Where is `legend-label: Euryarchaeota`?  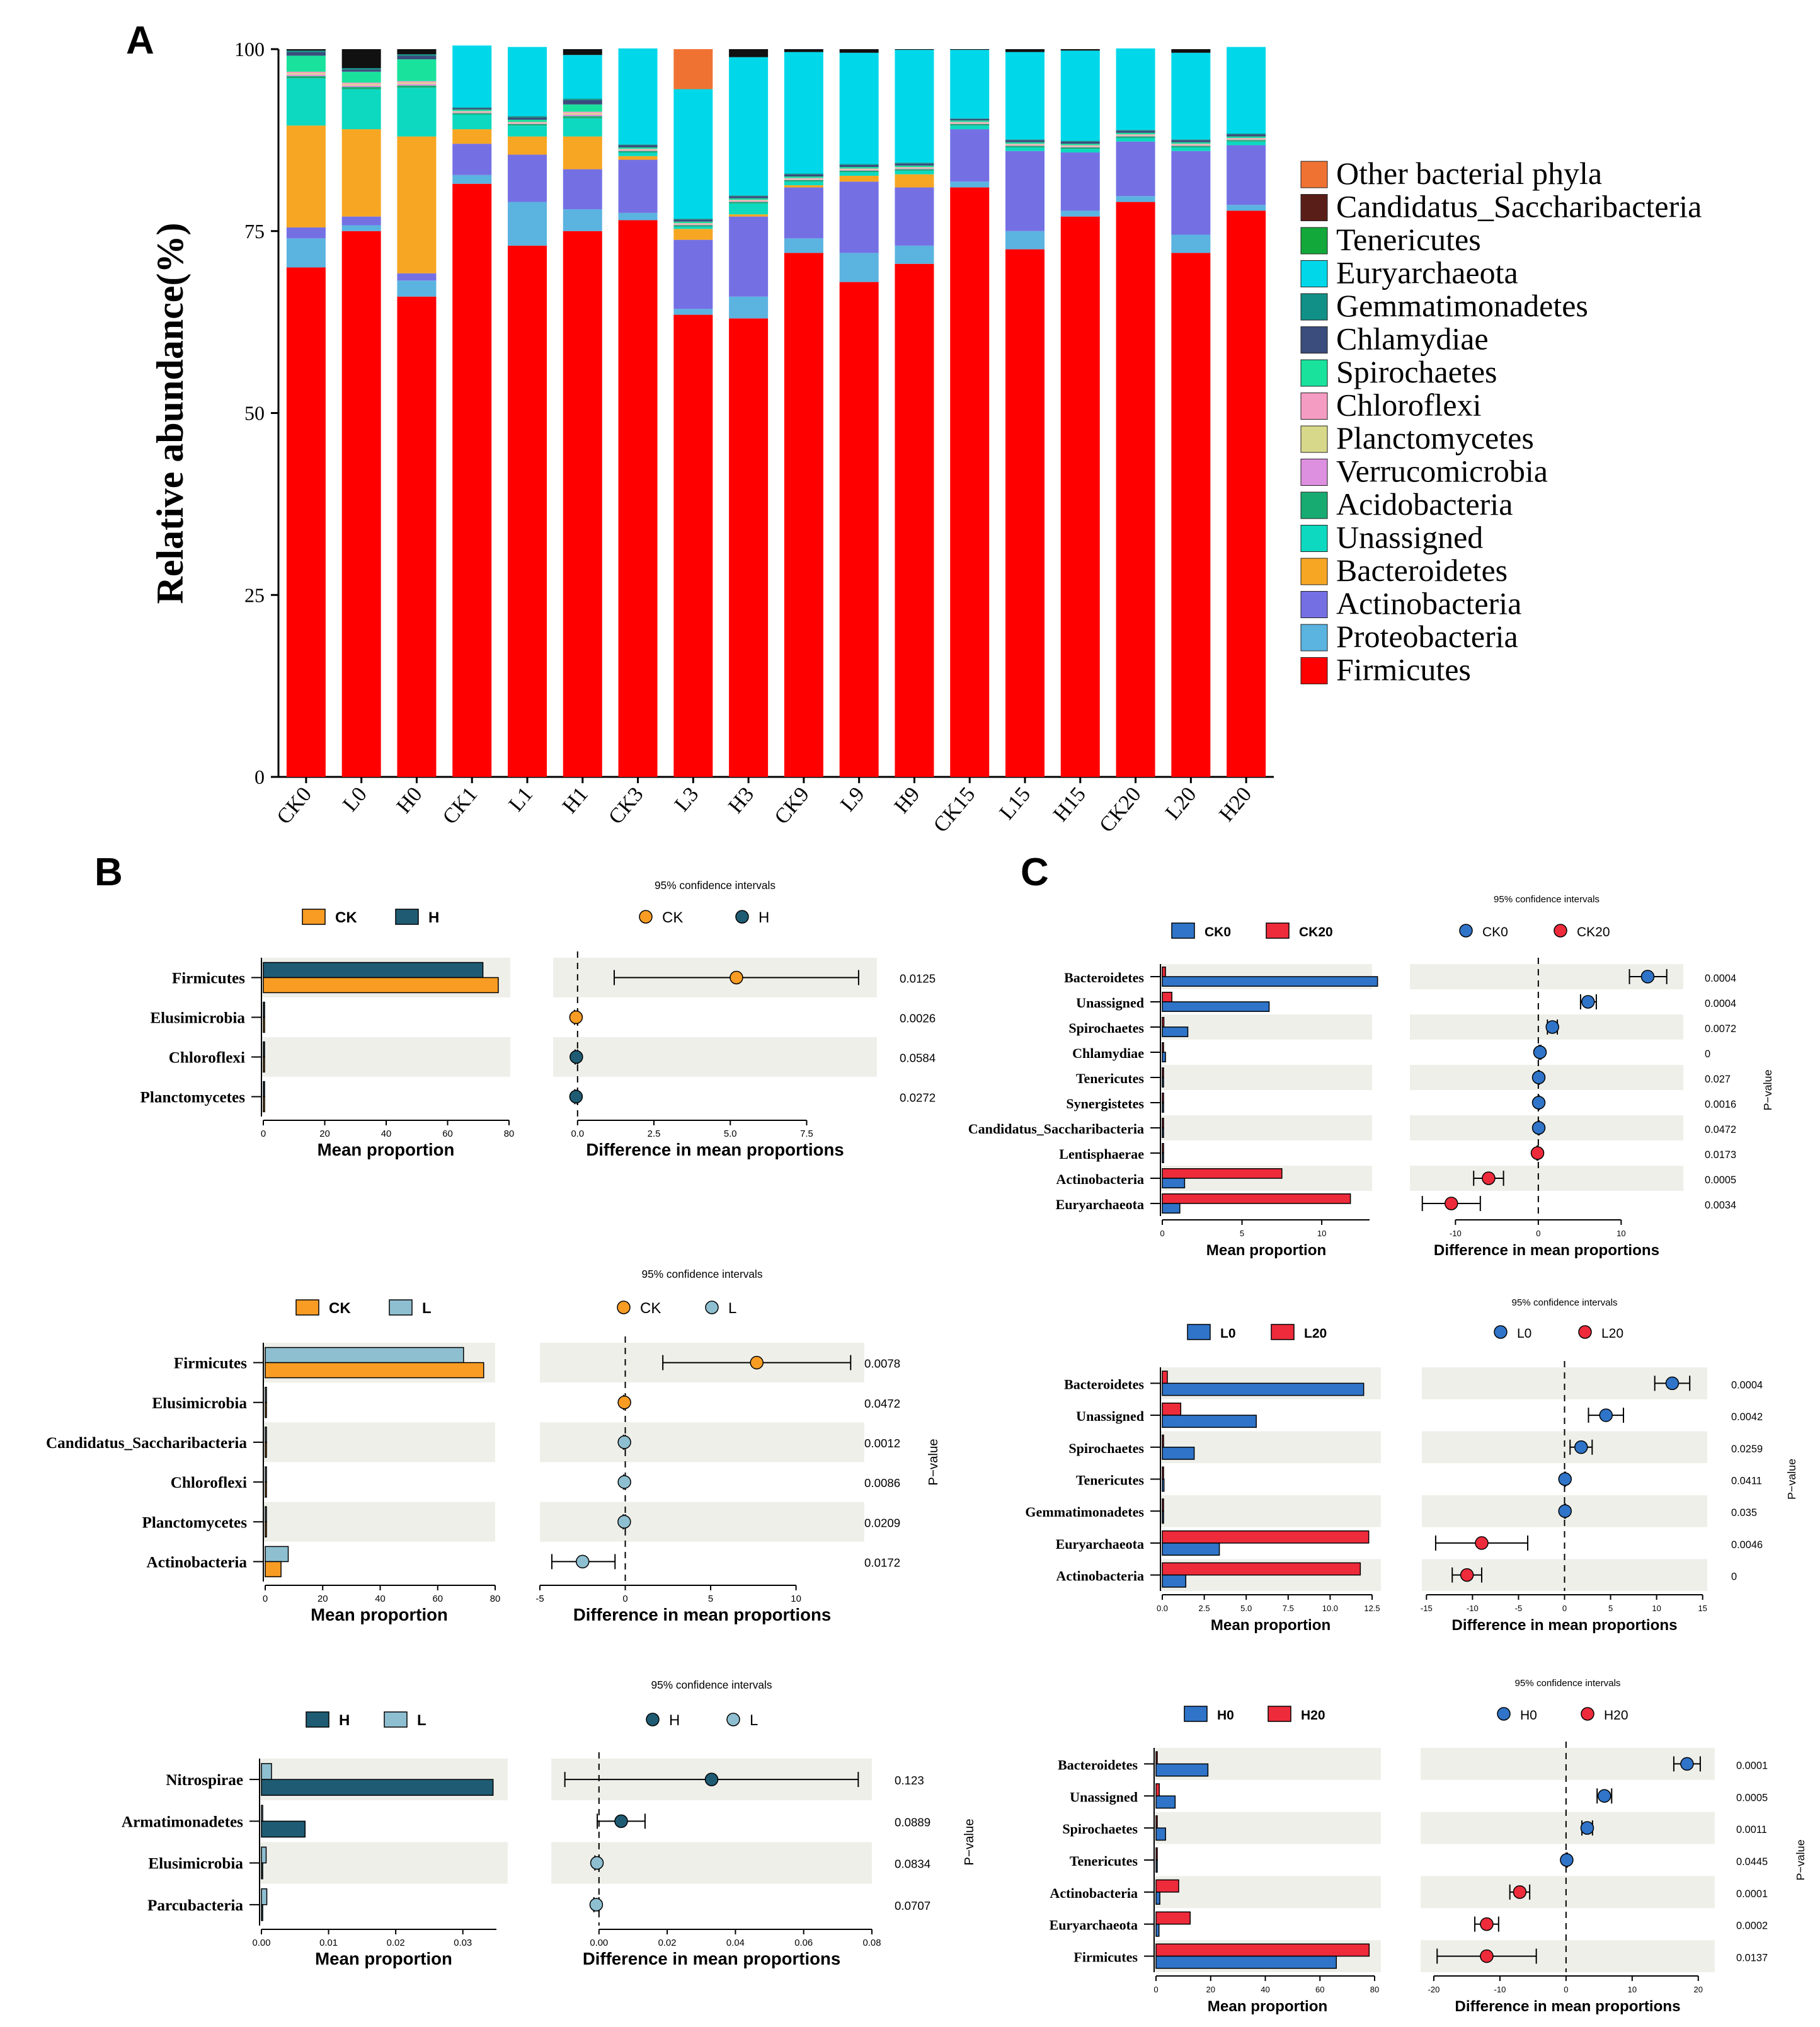 legend-label: Euryarchaeota is located at coordinates (1427, 272).